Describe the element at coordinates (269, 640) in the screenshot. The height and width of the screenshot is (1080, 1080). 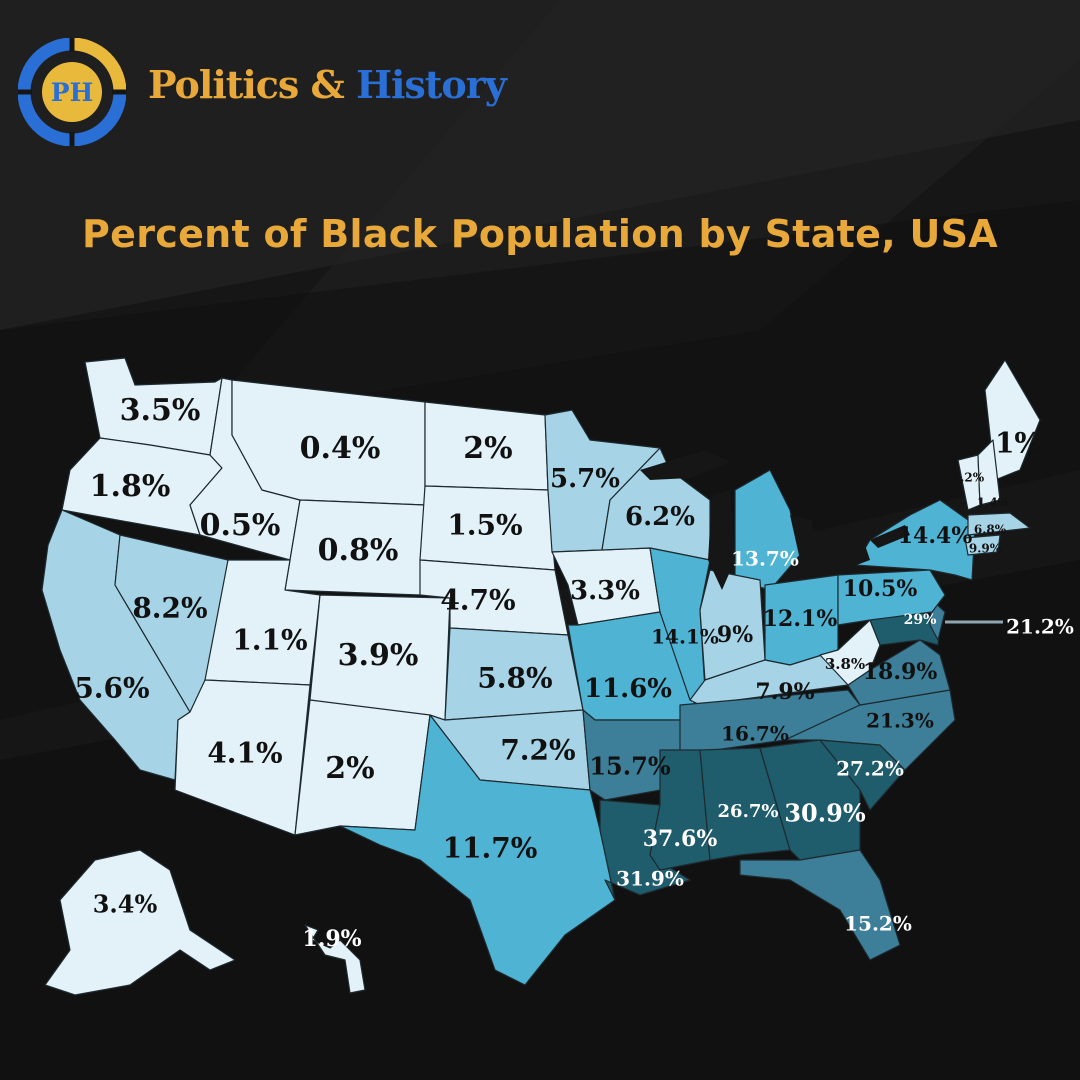
I see `state-label-utah: 1.1%` at that location.